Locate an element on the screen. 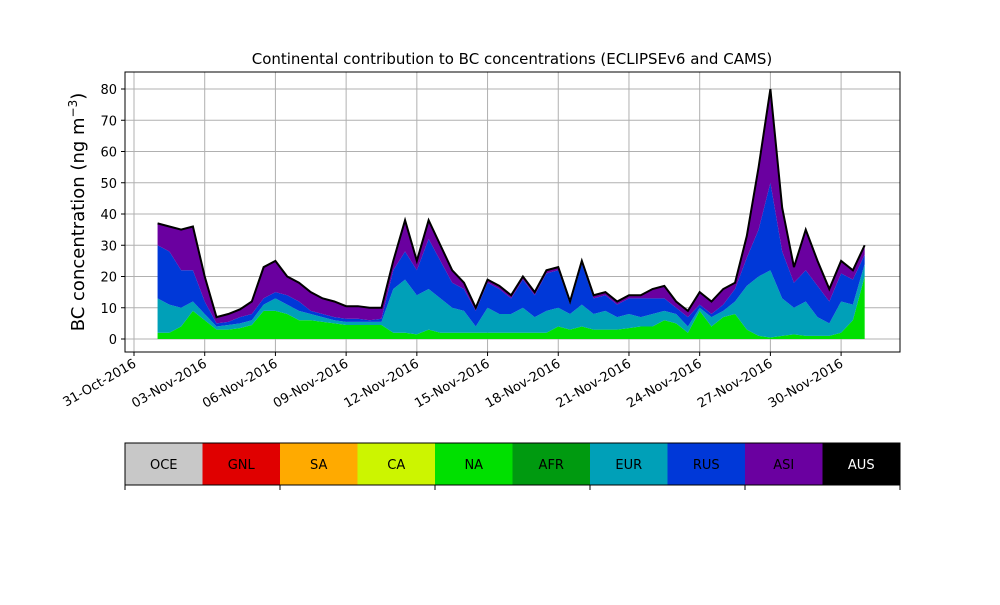 The image size is (1000, 605). legend-label: EUR is located at coordinates (628, 465).